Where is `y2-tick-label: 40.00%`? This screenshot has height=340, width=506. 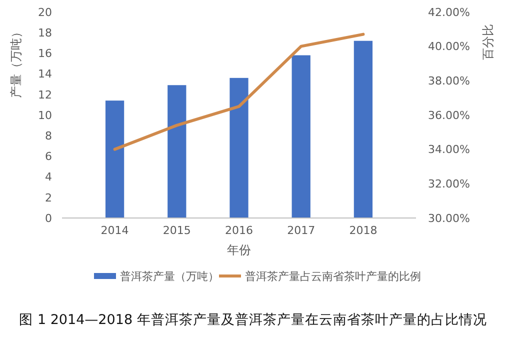
y2-tick-label: 40.00% is located at coordinates (449, 47).